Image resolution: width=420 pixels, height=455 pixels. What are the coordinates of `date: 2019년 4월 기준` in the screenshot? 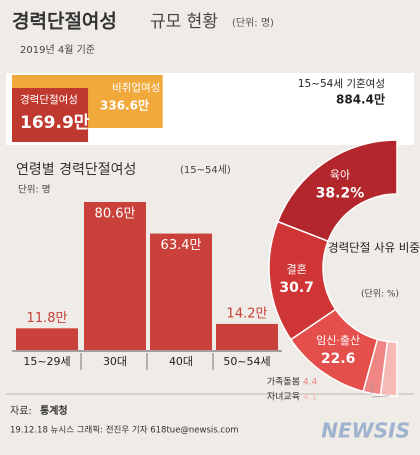 It's located at (57, 50).